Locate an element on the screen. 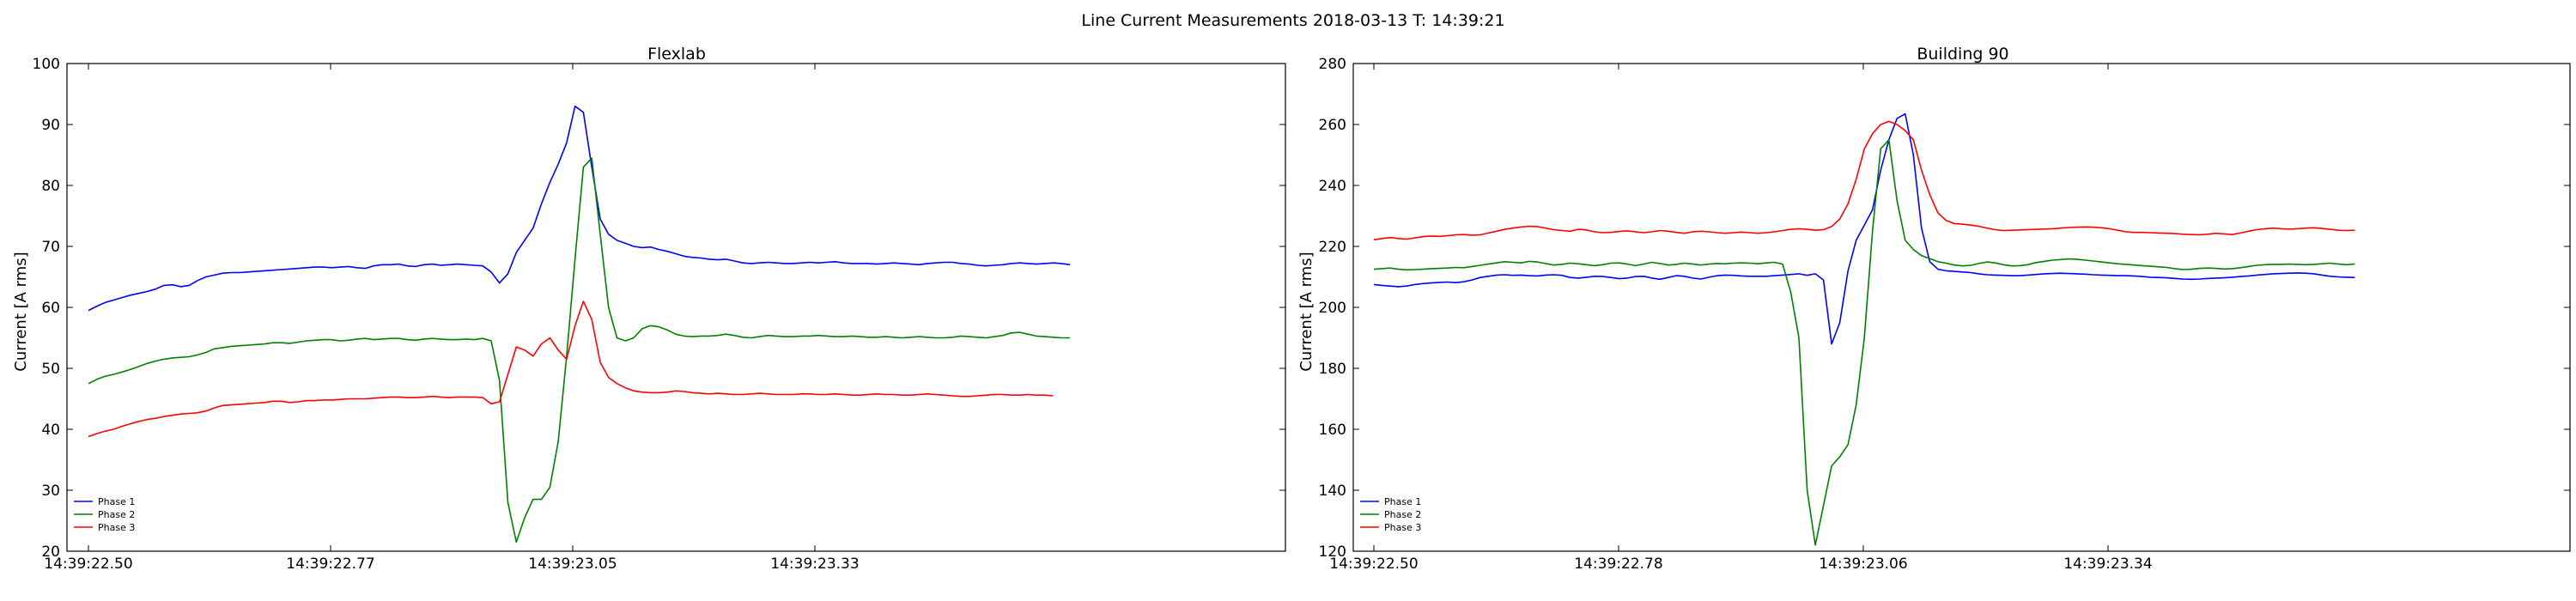  y-tick-label: 70 is located at coordinates (50, 248).